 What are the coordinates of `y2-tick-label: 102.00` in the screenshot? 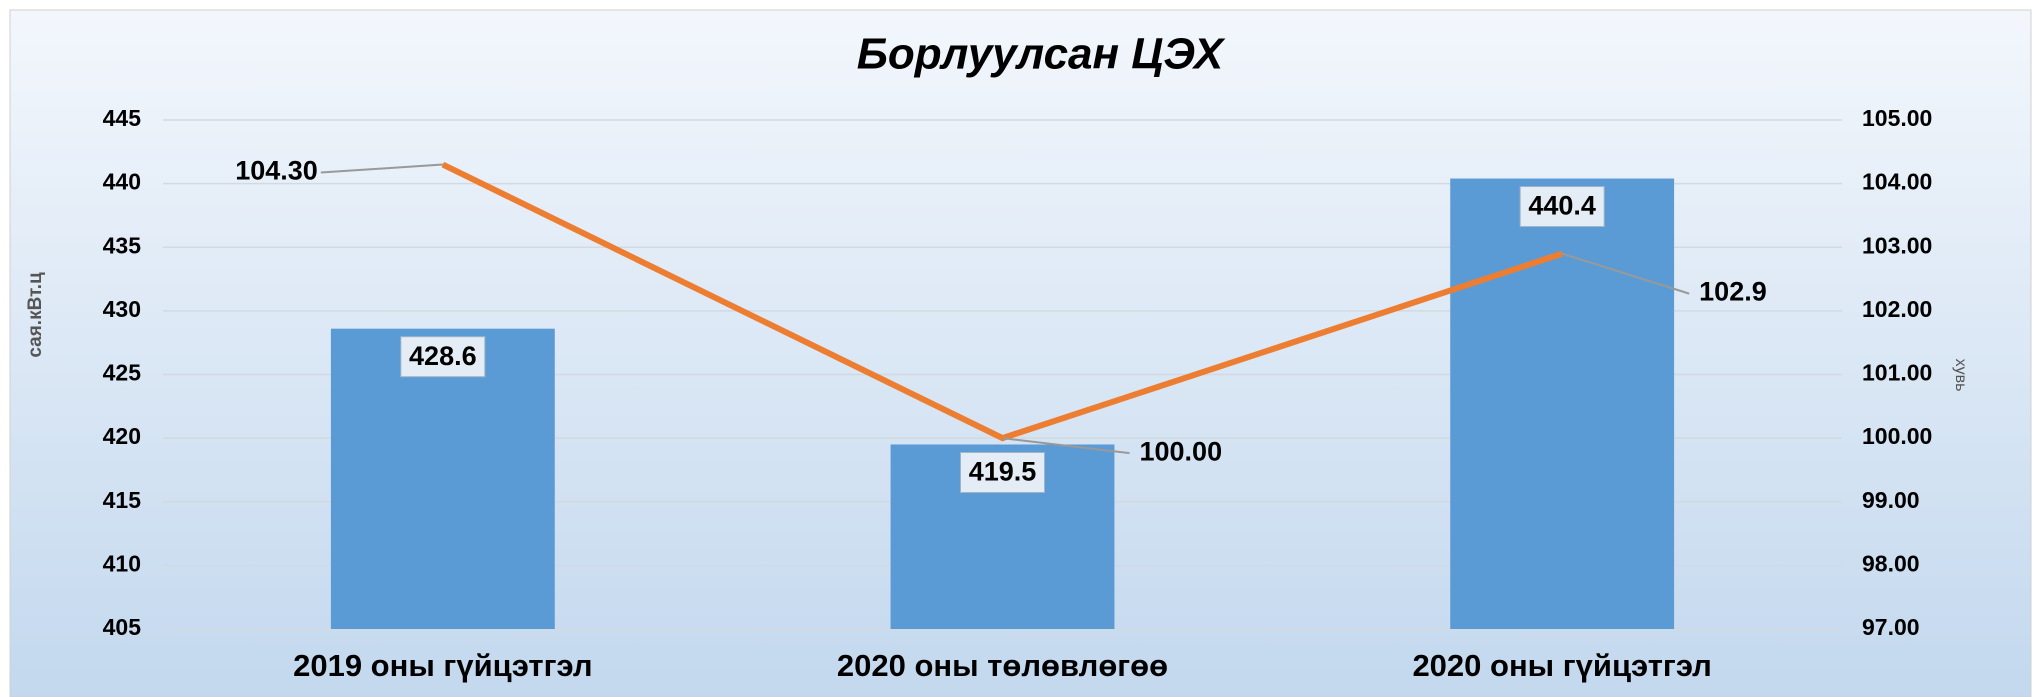 It's located at (1897, 309).